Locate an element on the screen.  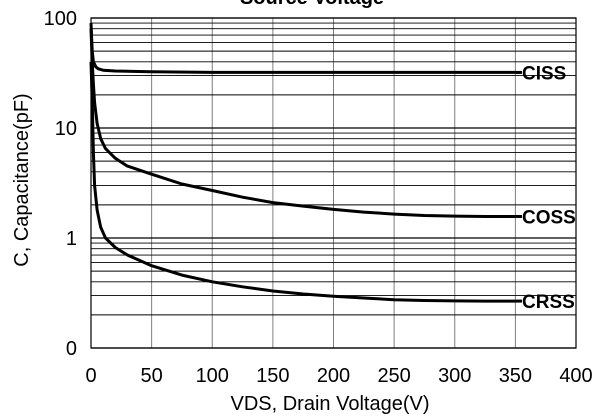
chart-title: Source Voltage is located at coordinates (312, 4).